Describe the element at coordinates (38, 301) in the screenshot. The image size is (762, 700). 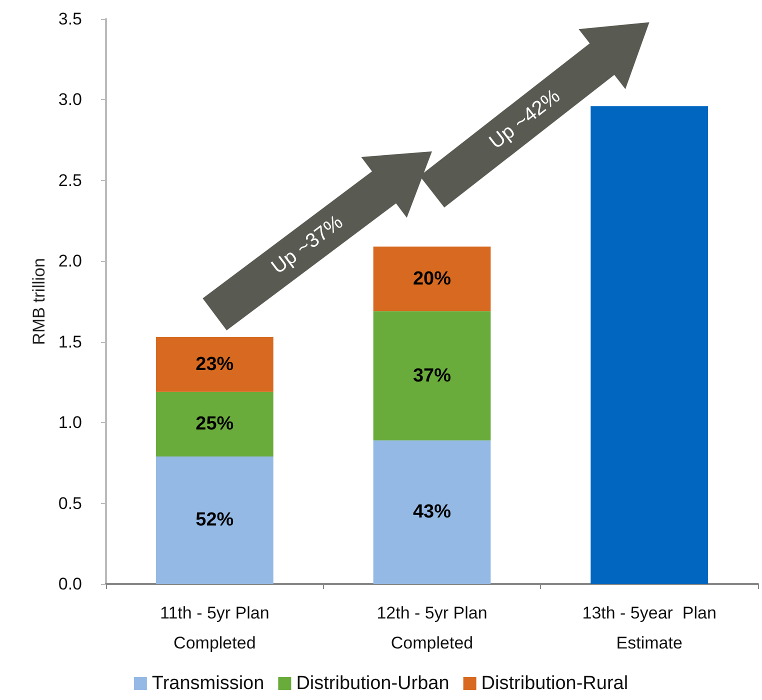
I see `y-axis-title: RMB trillion` at that location.